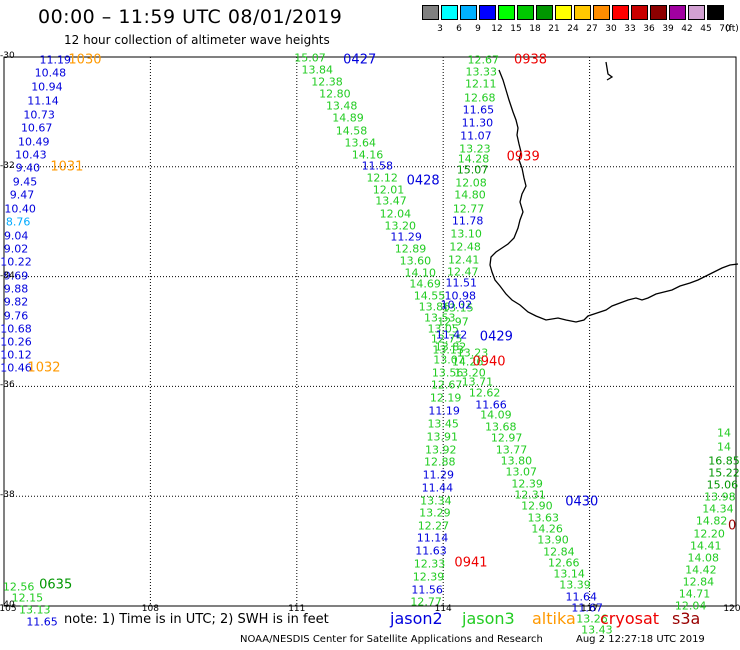  Describe the element at coordinates (573, 29) in the screenshot. I see `colorbar-label: 24` at that location.